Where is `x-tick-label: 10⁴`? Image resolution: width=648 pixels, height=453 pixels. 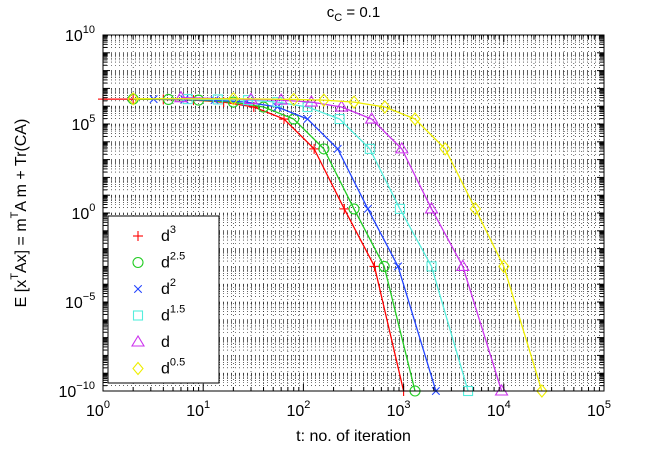
x-tick-label: 10⁴ is located at coordinates (499, 409).